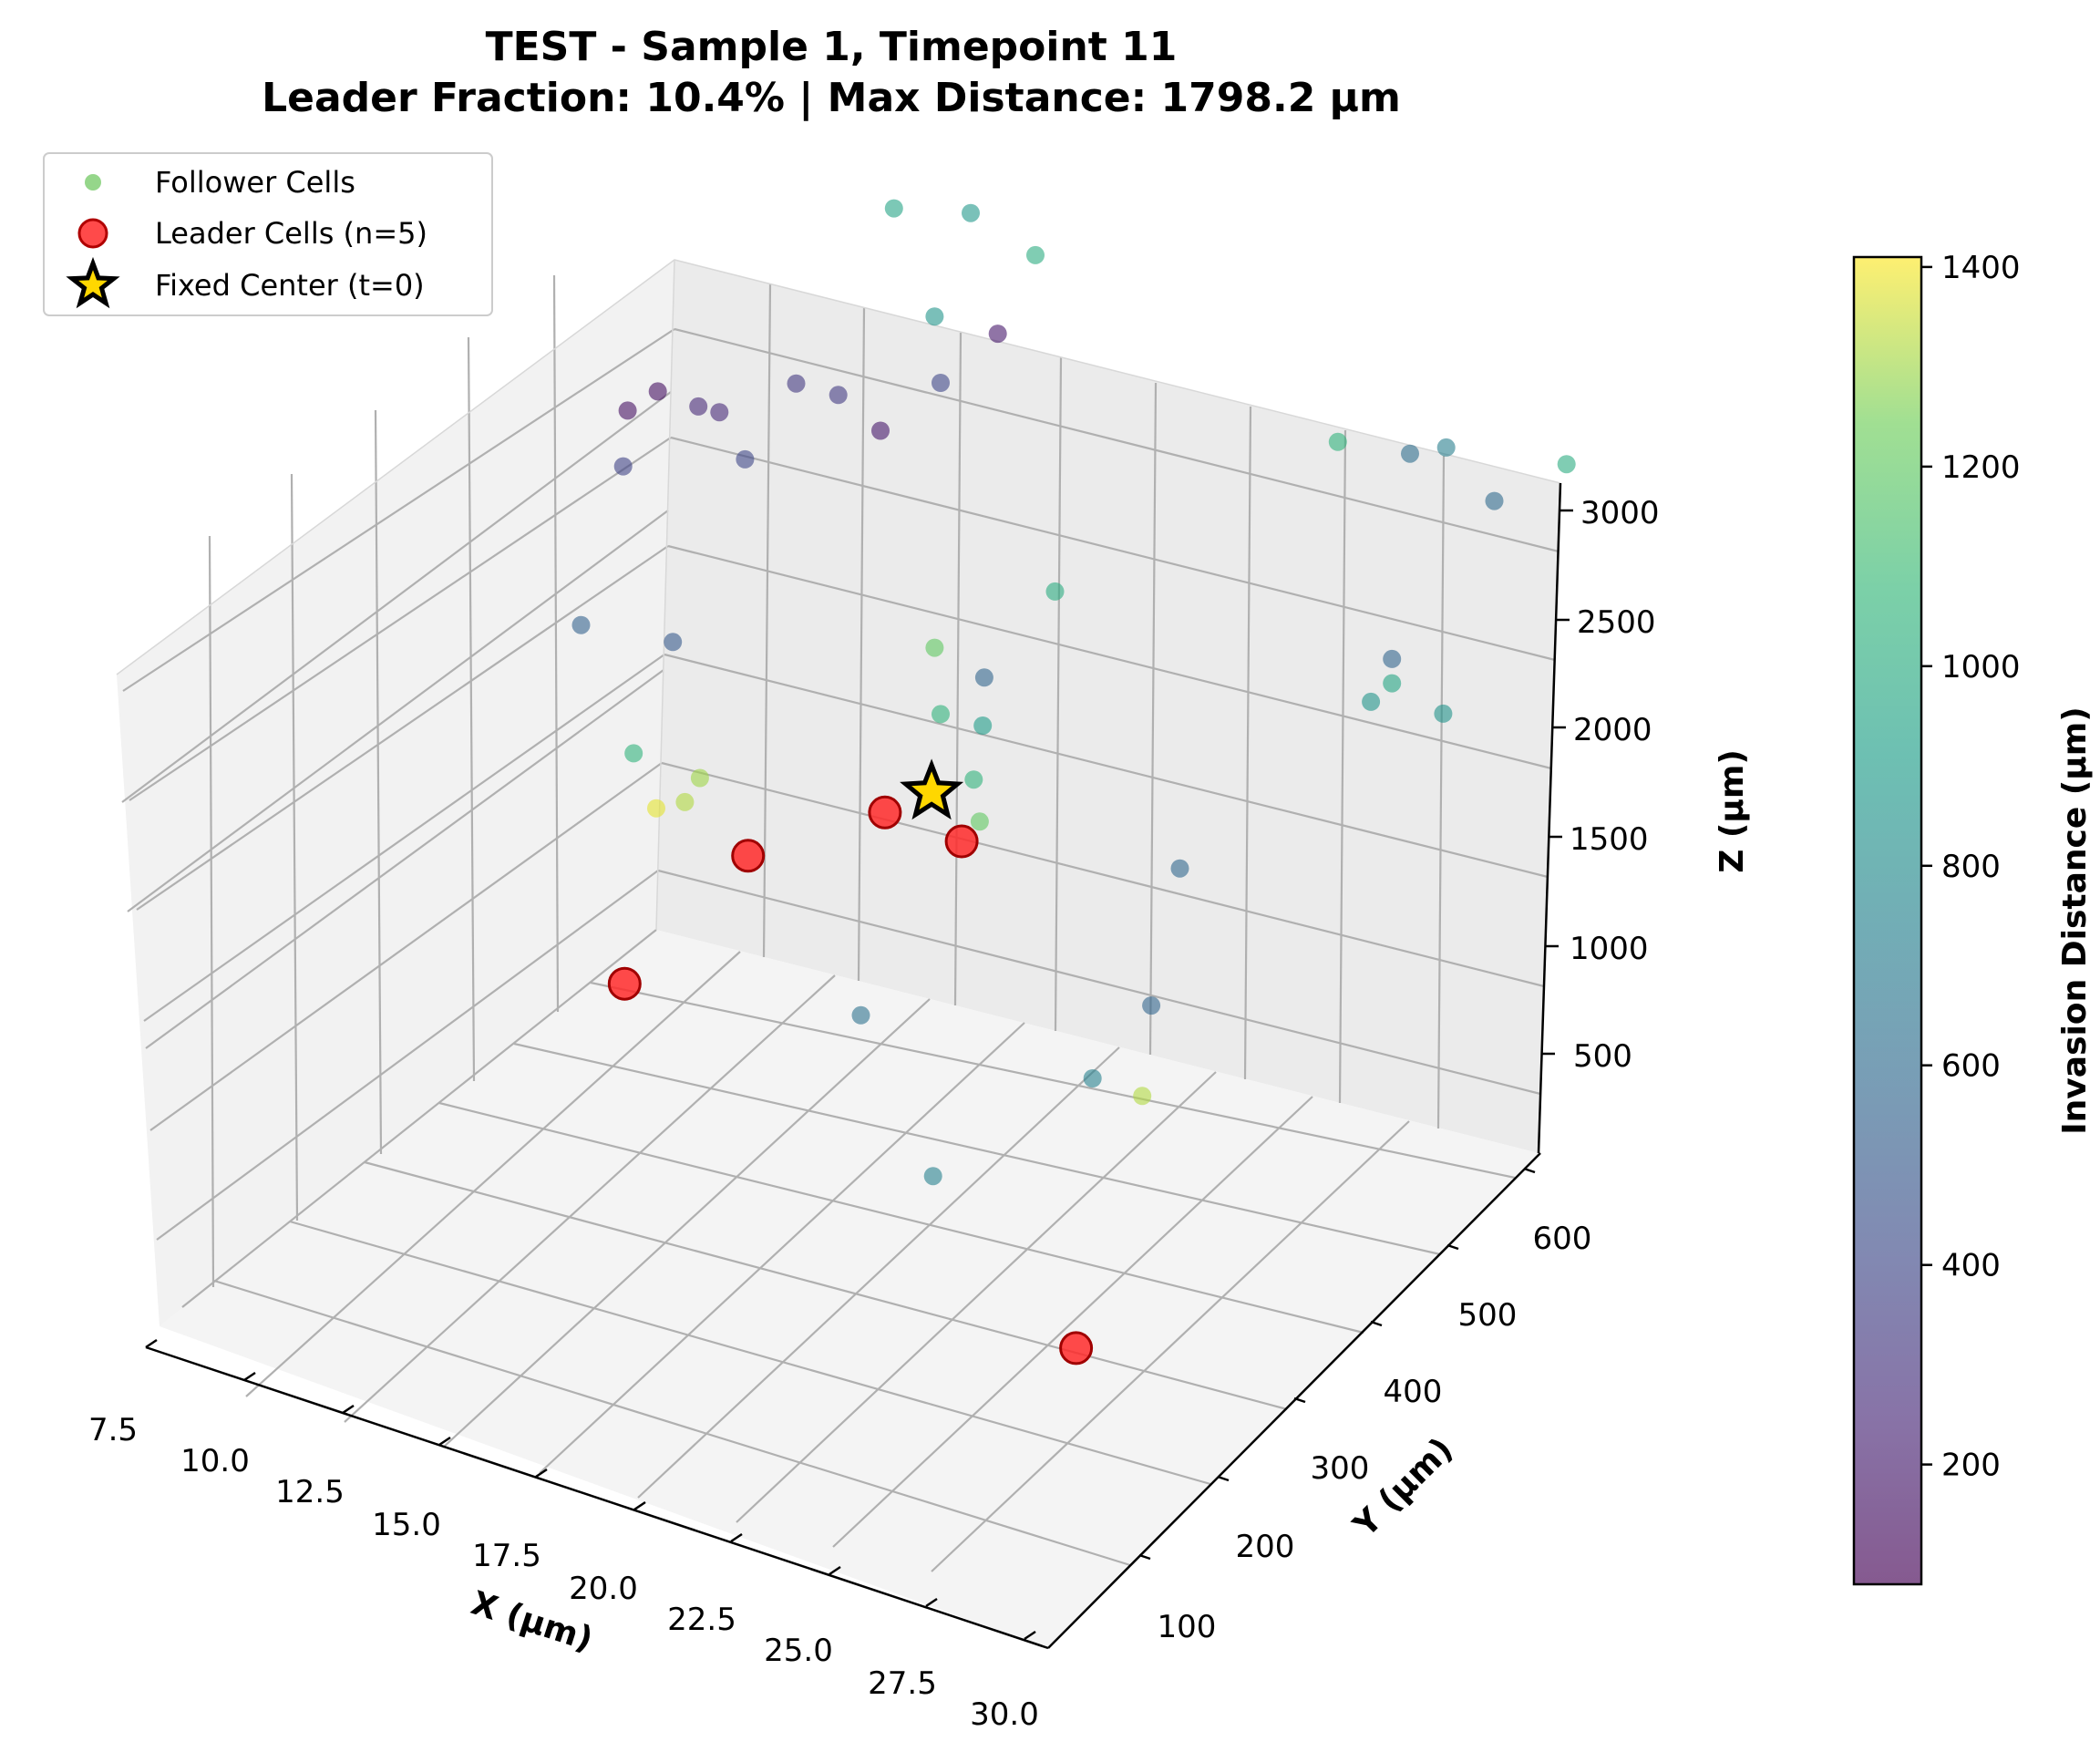 This screenshot has height=1752, width=2100. What do you see at coordinates (290, 285) in the screenshot?
I see `legend-center-label: Fixed Center (t=0)` at bounding box center [290, 285].